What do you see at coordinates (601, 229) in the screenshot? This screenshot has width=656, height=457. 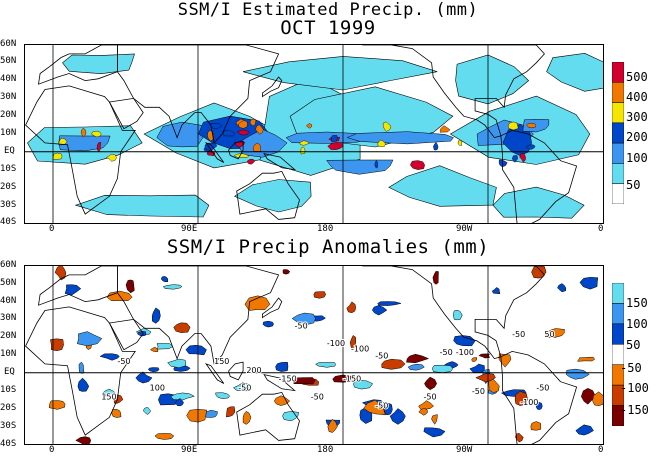 I see `top-lon-label-0-east: 0` at bounding box center [601, 229].